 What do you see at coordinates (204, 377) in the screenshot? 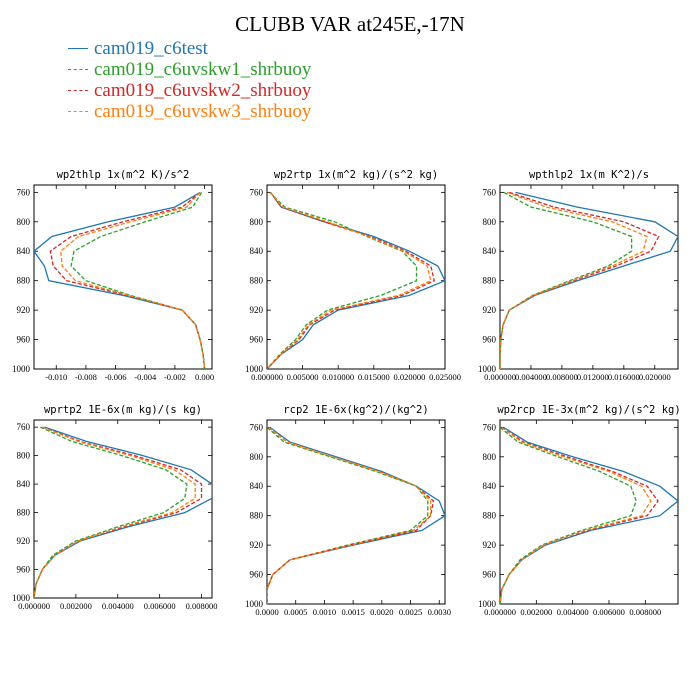
I see `x-tick-label: 0.000` at bounding box center [204, 377].